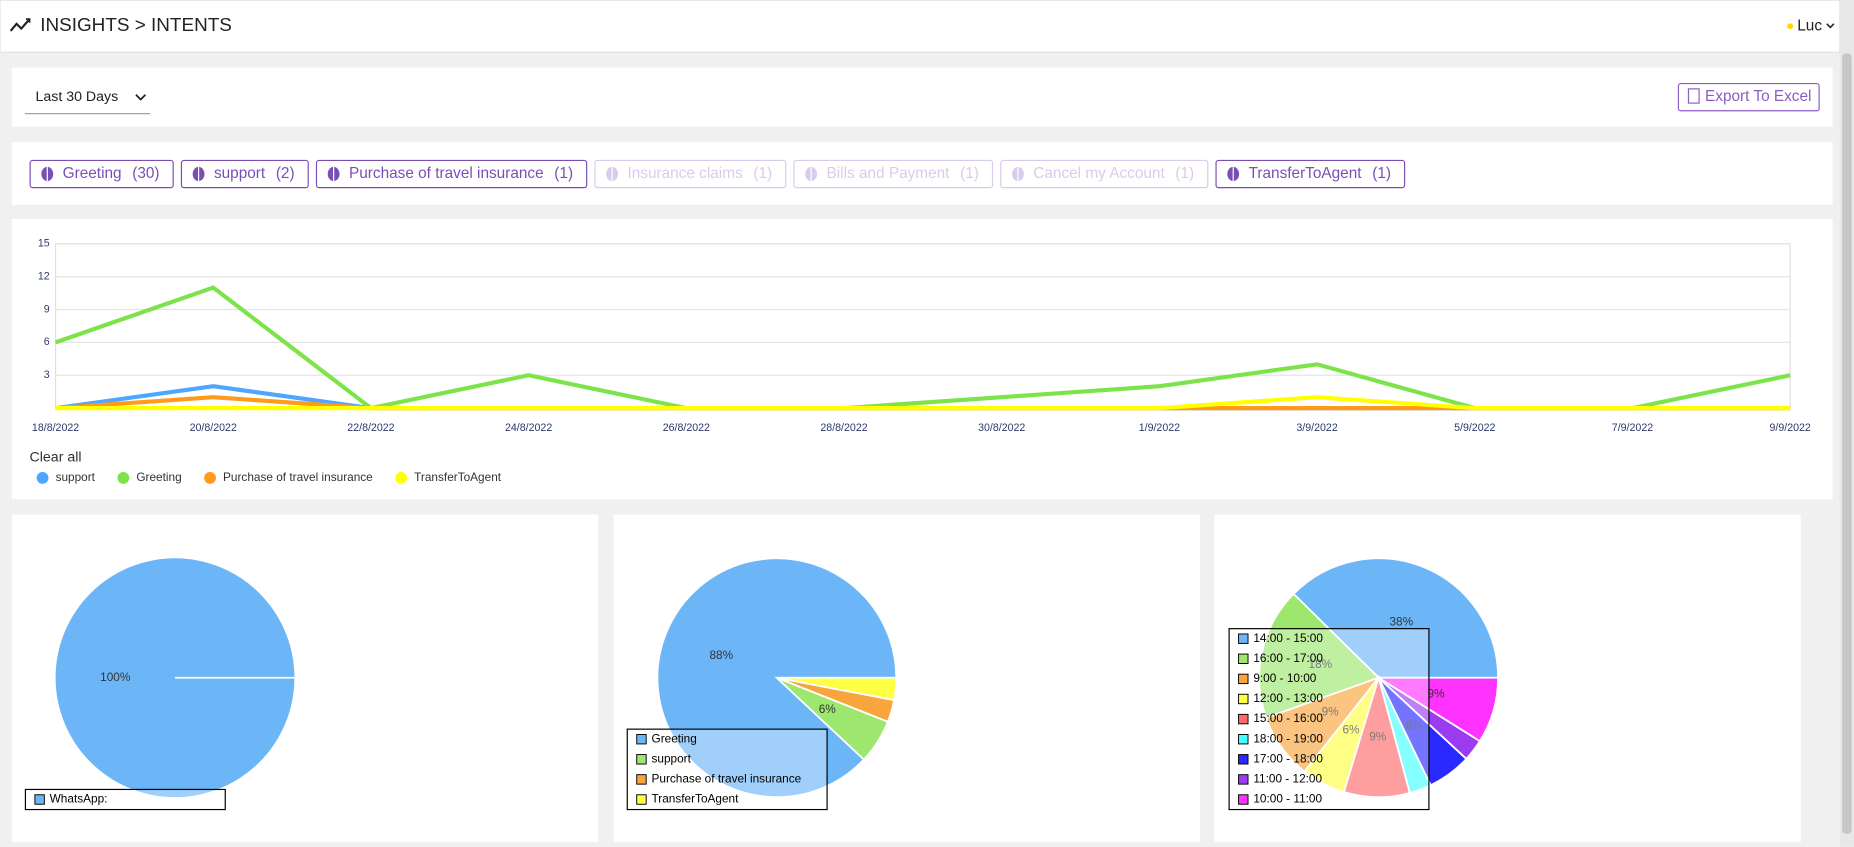 The height and width of the screenshot is (847, 1854). I want to click on x-tick-label: 20/8/2022, so click(213, 428).